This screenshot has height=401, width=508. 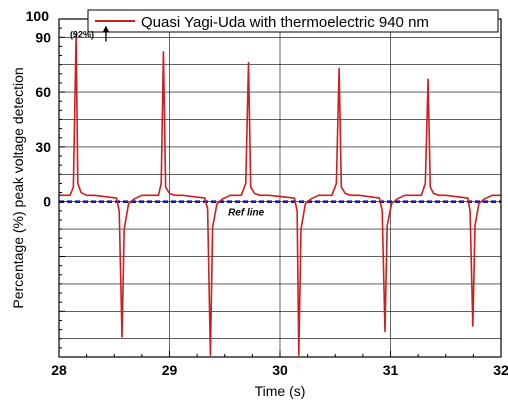 I want to click on y-axis-label: Percentage (%) peak voltage detection, so click(x=18, y=187).